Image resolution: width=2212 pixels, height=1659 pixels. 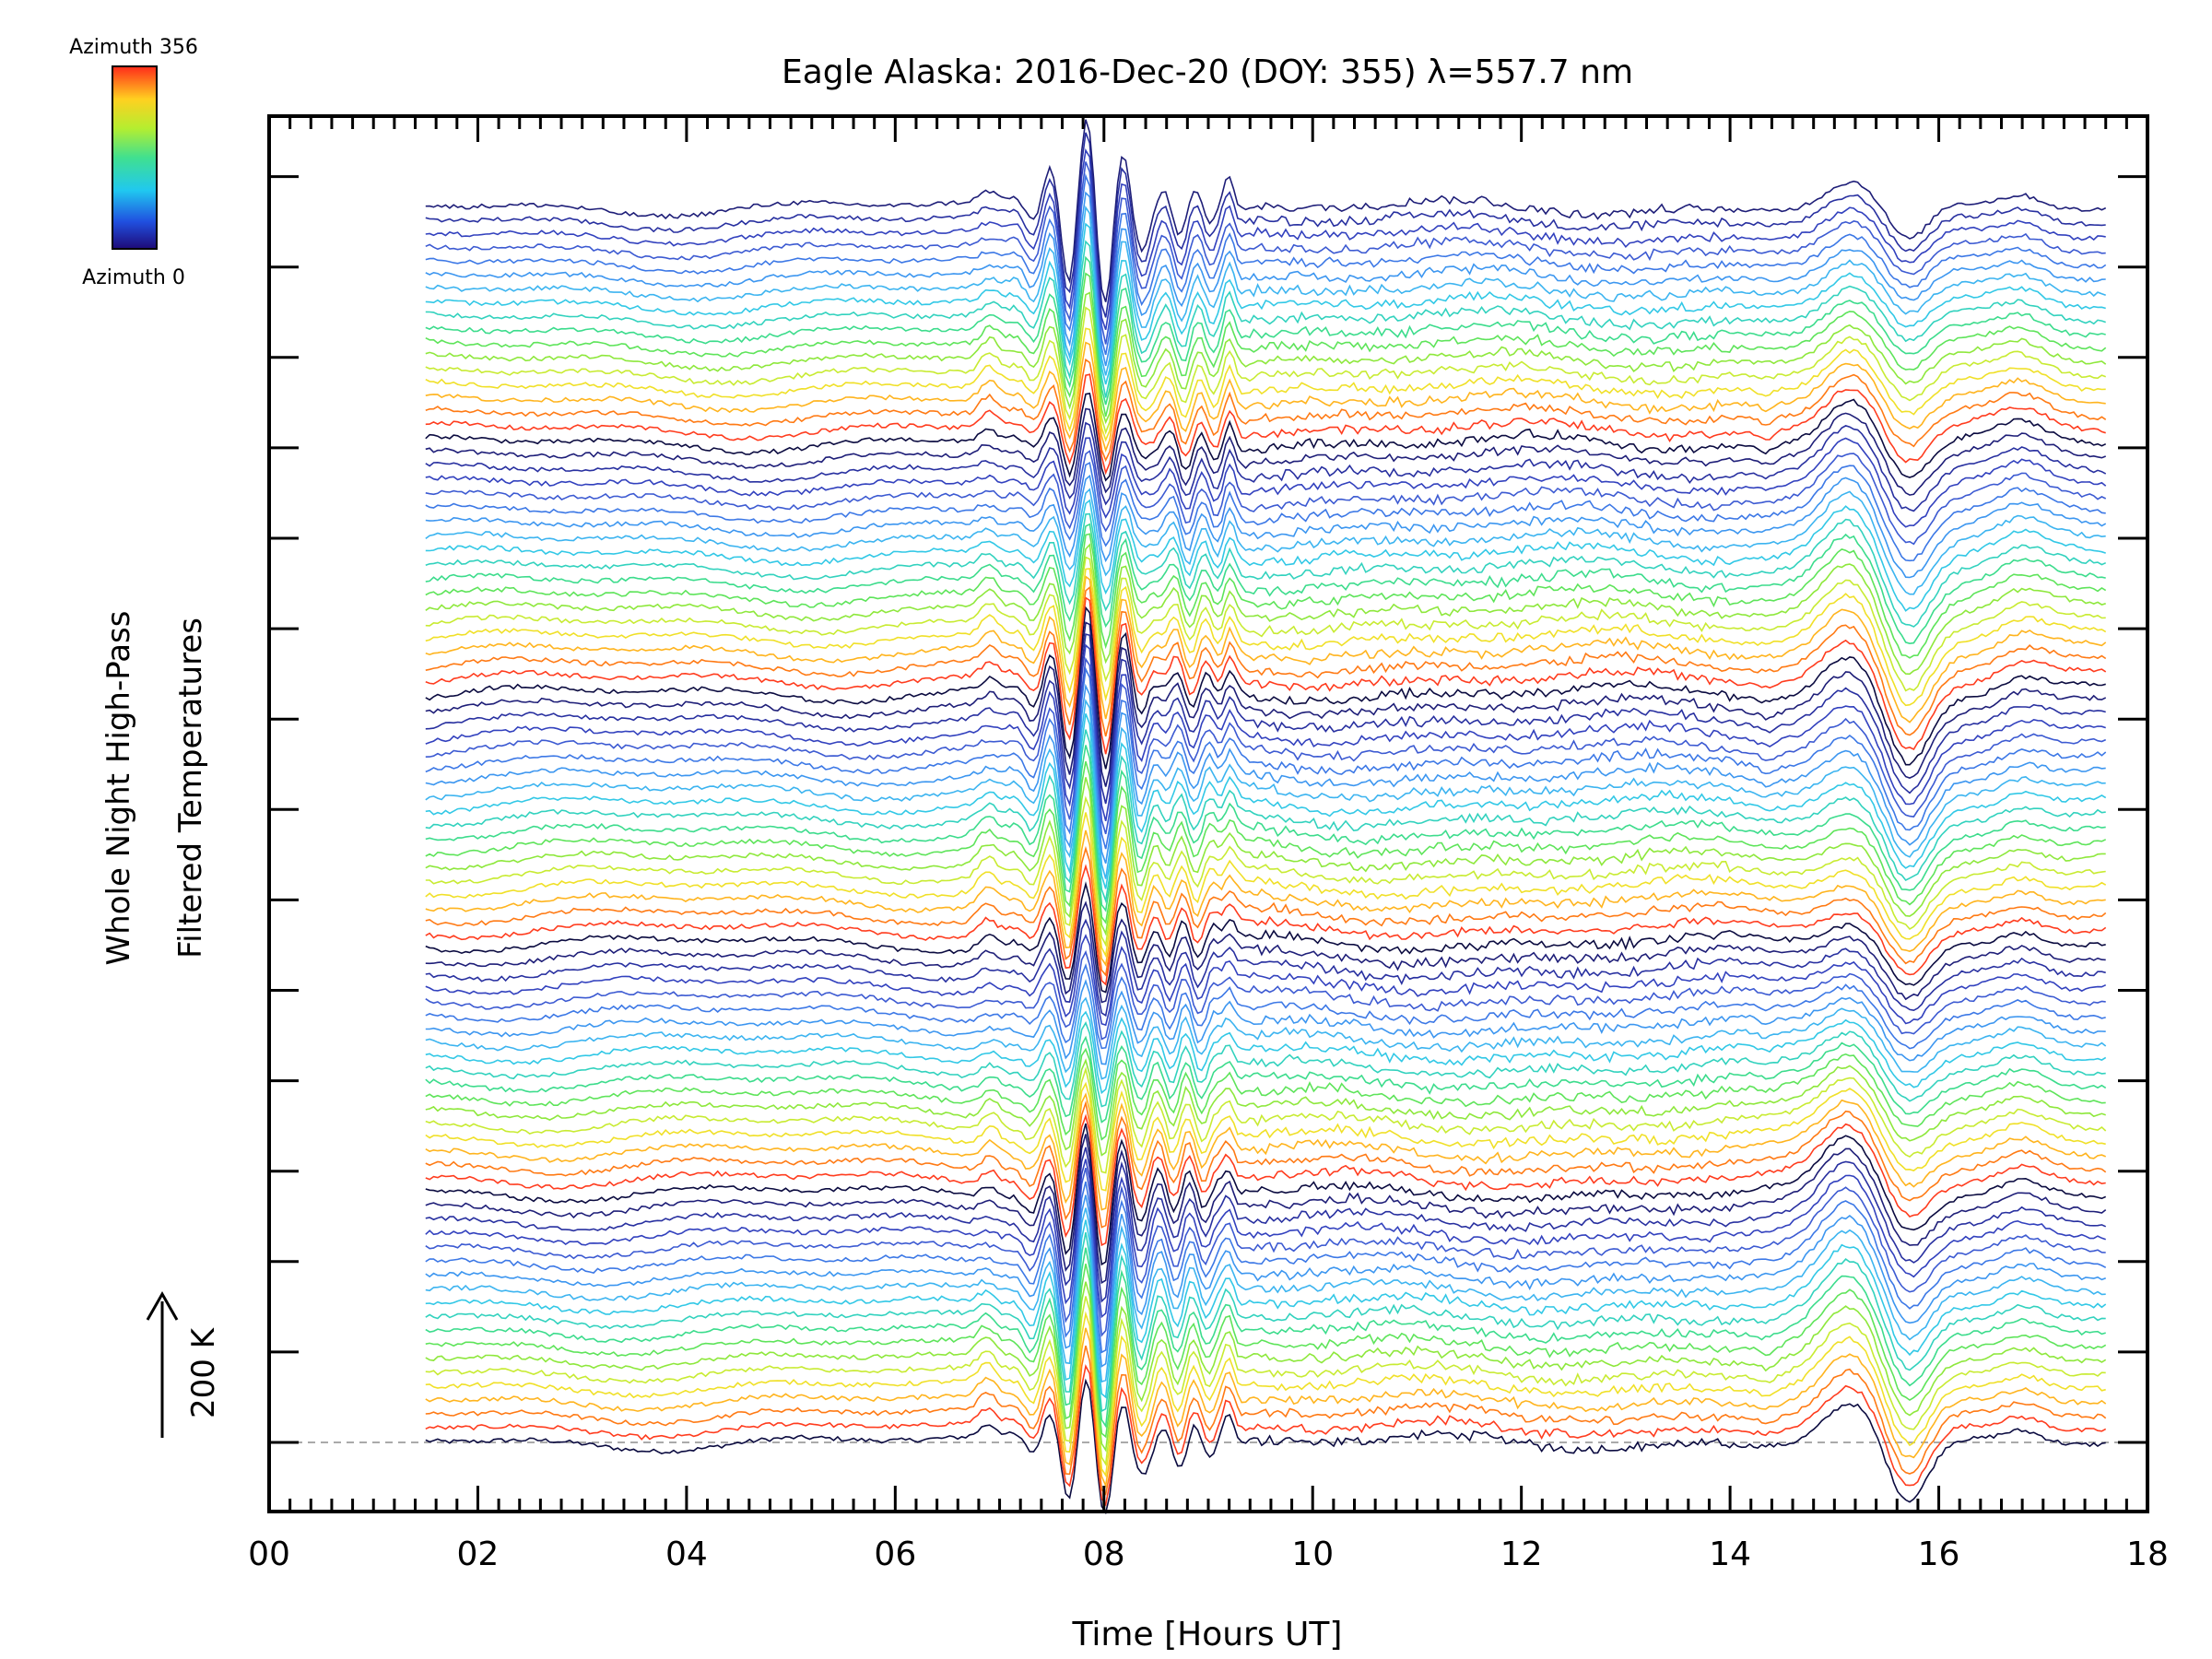 What do you see at coordinates (269, 1554) in the screenshot?
I see `x-tick-label: 00` at bounding box center [269, 1554].